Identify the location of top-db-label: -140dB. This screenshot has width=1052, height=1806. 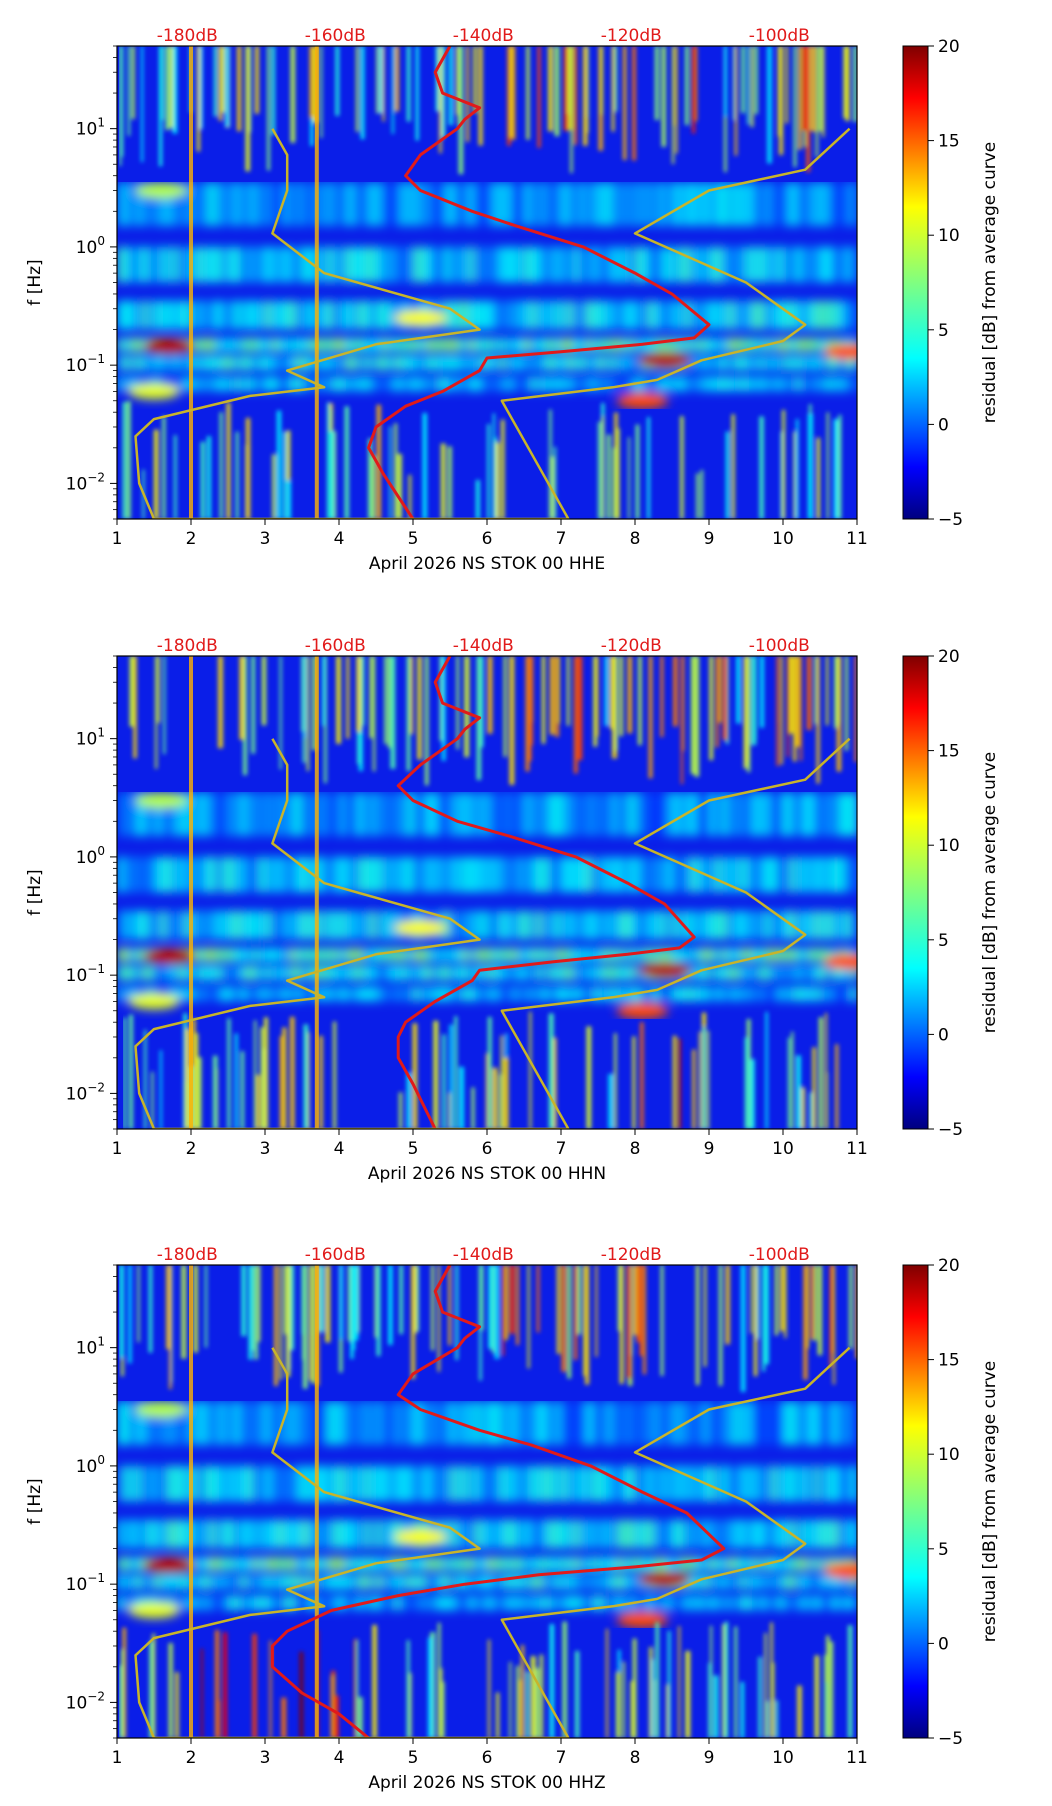
(483, 646).